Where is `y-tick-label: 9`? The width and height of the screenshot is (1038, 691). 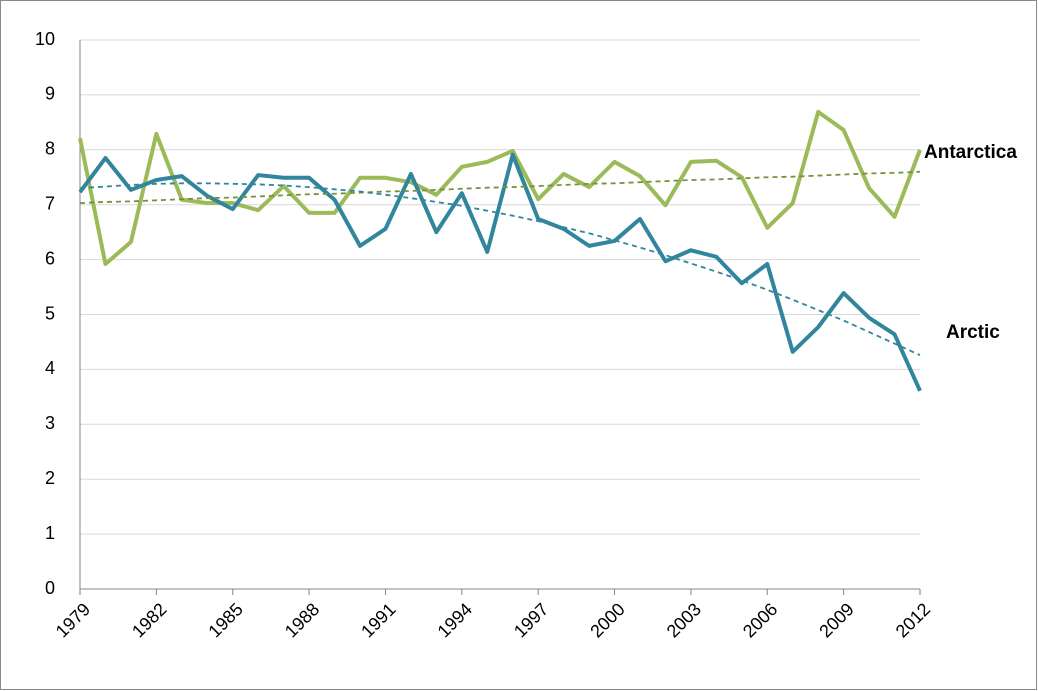 y-tick-label: 9 is located at coordinates (50, 94).